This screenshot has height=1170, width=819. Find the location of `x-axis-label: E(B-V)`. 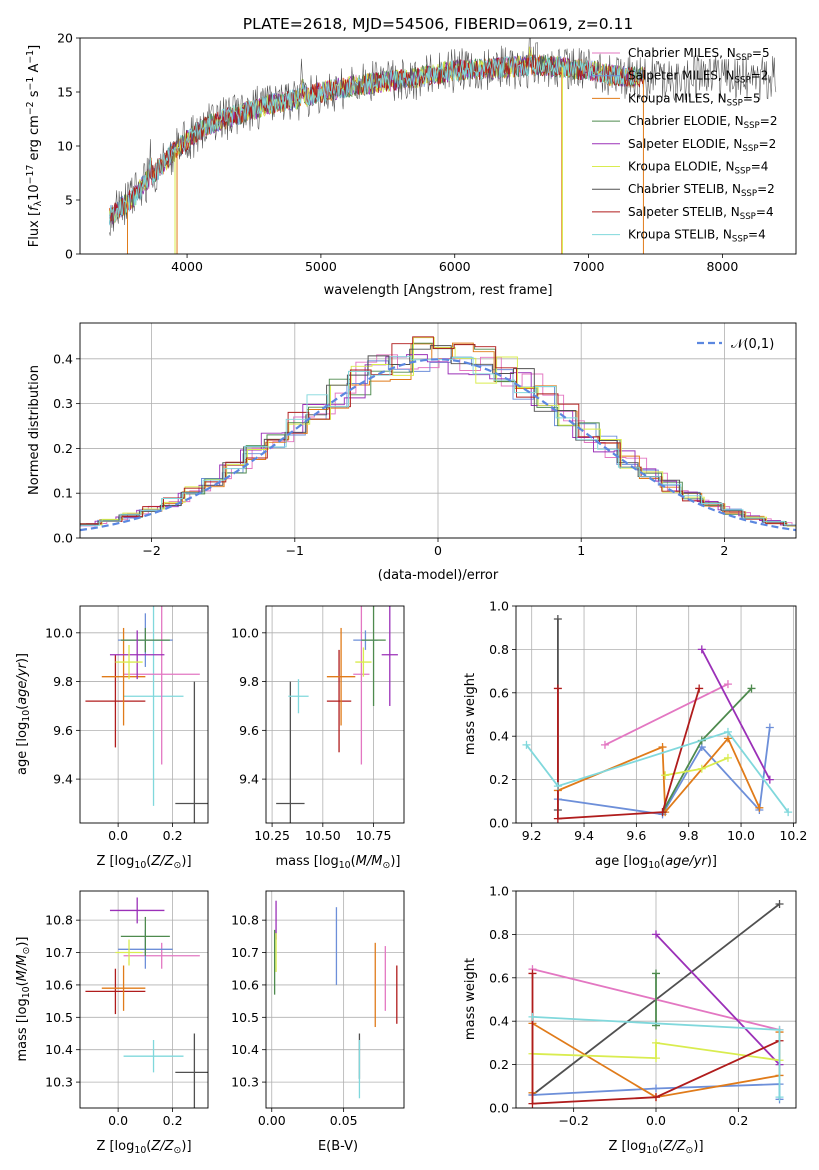

x-axis-label: E(B-V) is located at coordinates (338, 1146).